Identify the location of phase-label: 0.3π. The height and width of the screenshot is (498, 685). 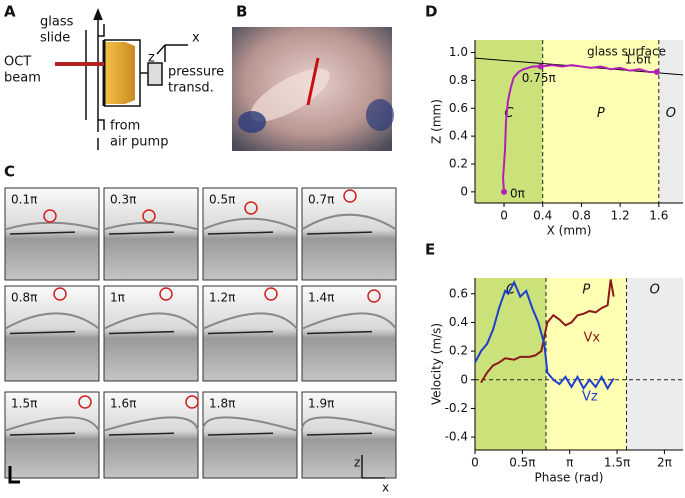
(123, 200).